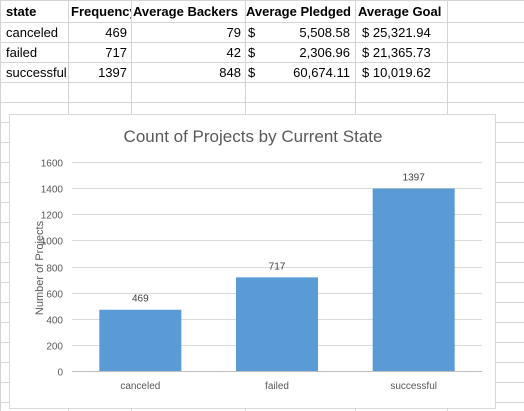  Describe the element at coordinates (36, 72) in the screenshot. I see `cell-state: successful` at that location.